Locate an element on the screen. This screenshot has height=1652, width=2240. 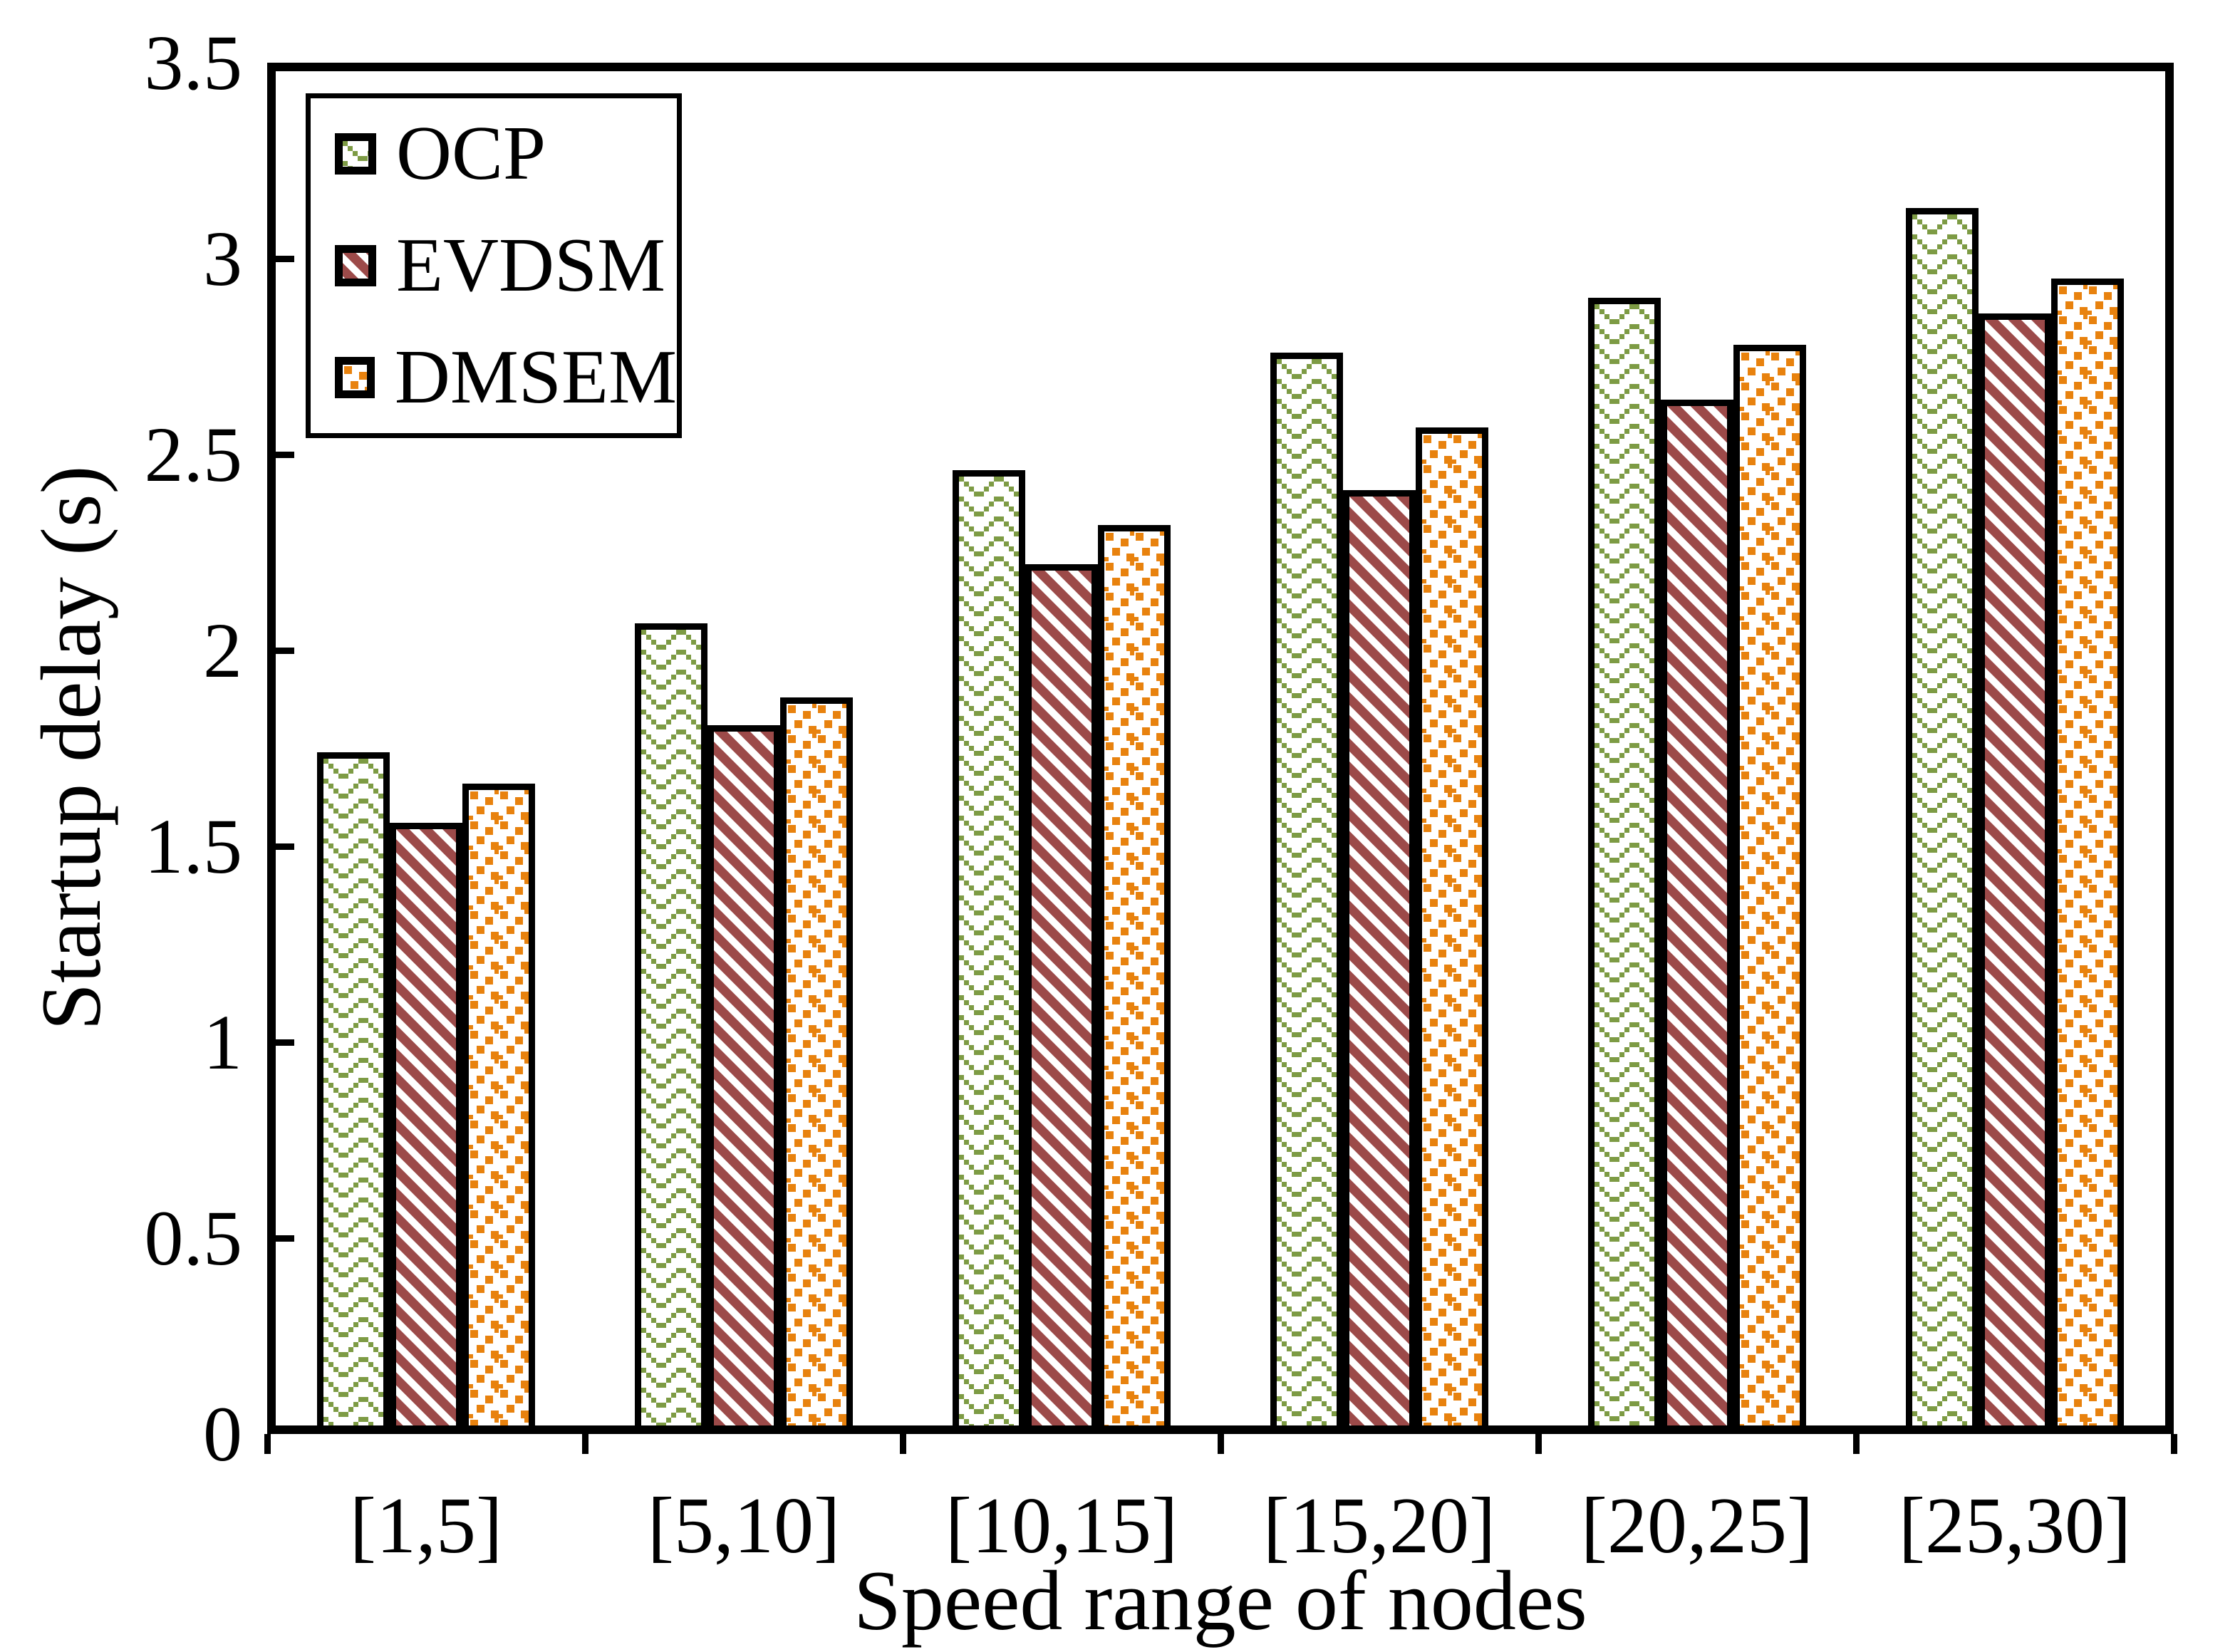
y-tick-label: 3 is located at coordinates (222, 258).